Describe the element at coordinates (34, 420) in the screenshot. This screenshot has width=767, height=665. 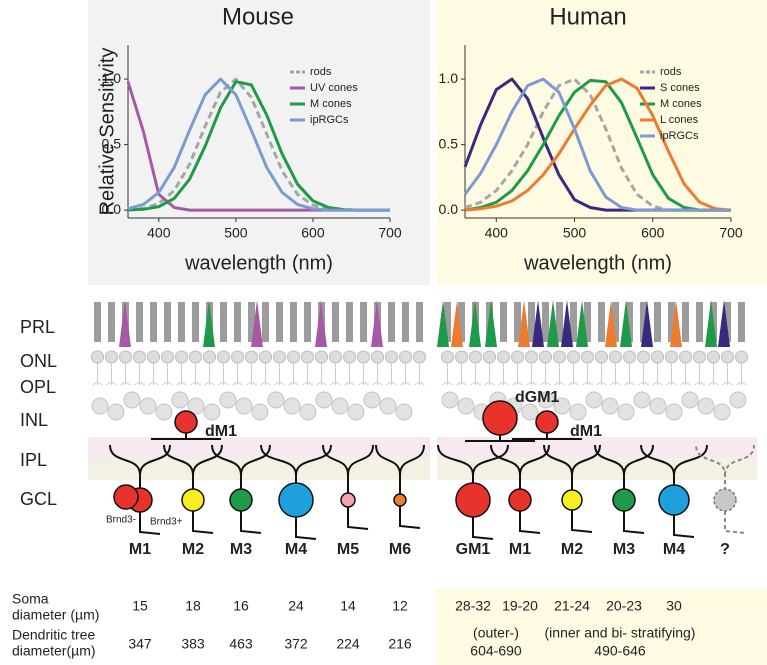
I see `layer-label: INL` at that location.